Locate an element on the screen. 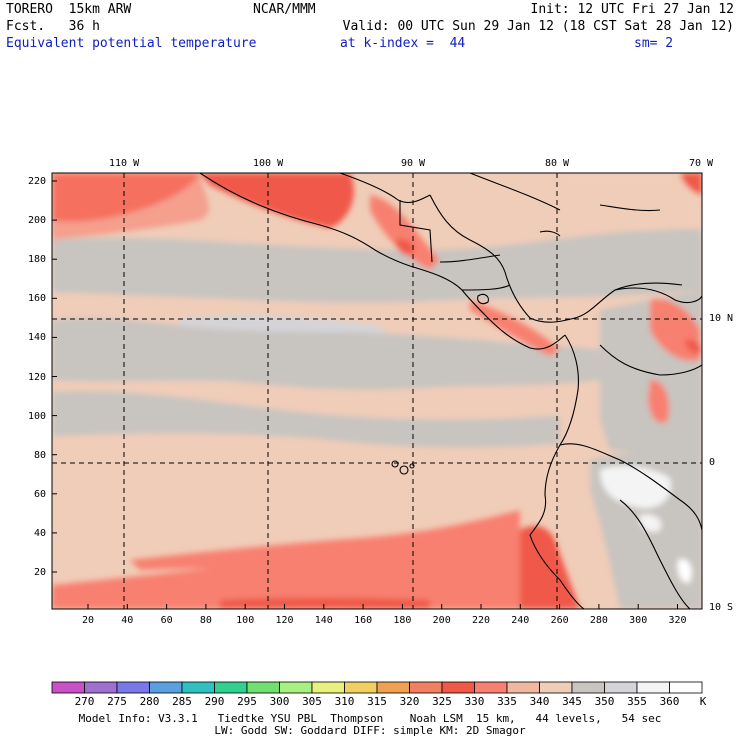  coast-mexico is located at coordinates (305, 220).